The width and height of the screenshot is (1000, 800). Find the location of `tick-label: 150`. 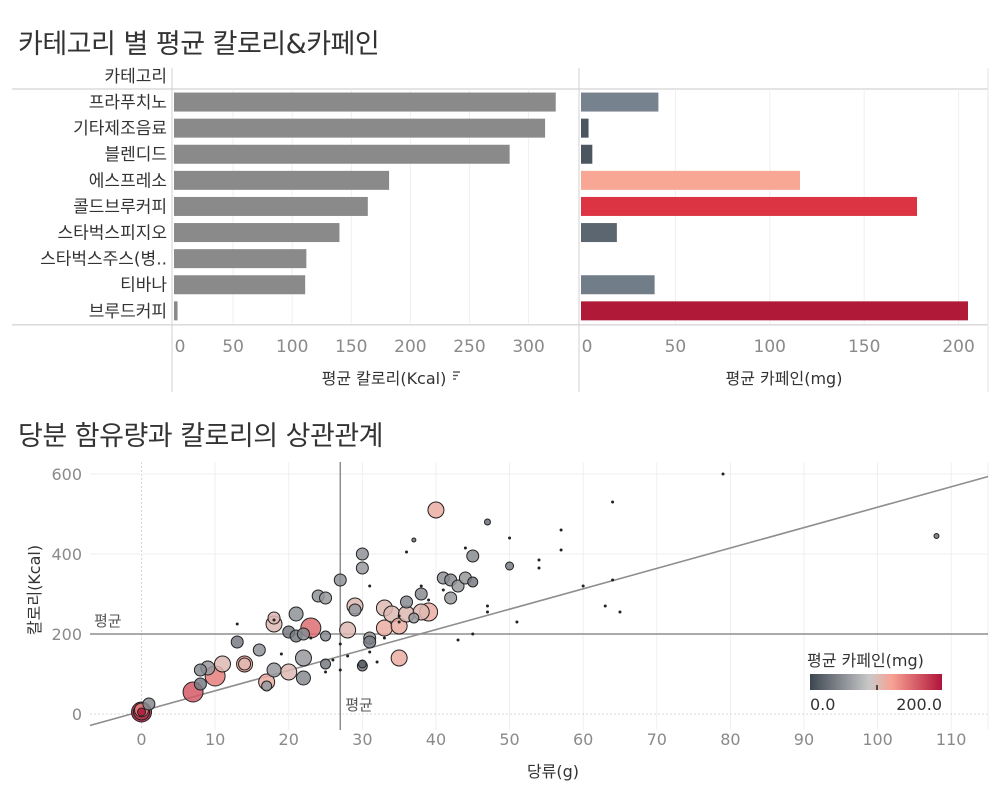

tick-label: 150 is located at coordinates (351, 347).